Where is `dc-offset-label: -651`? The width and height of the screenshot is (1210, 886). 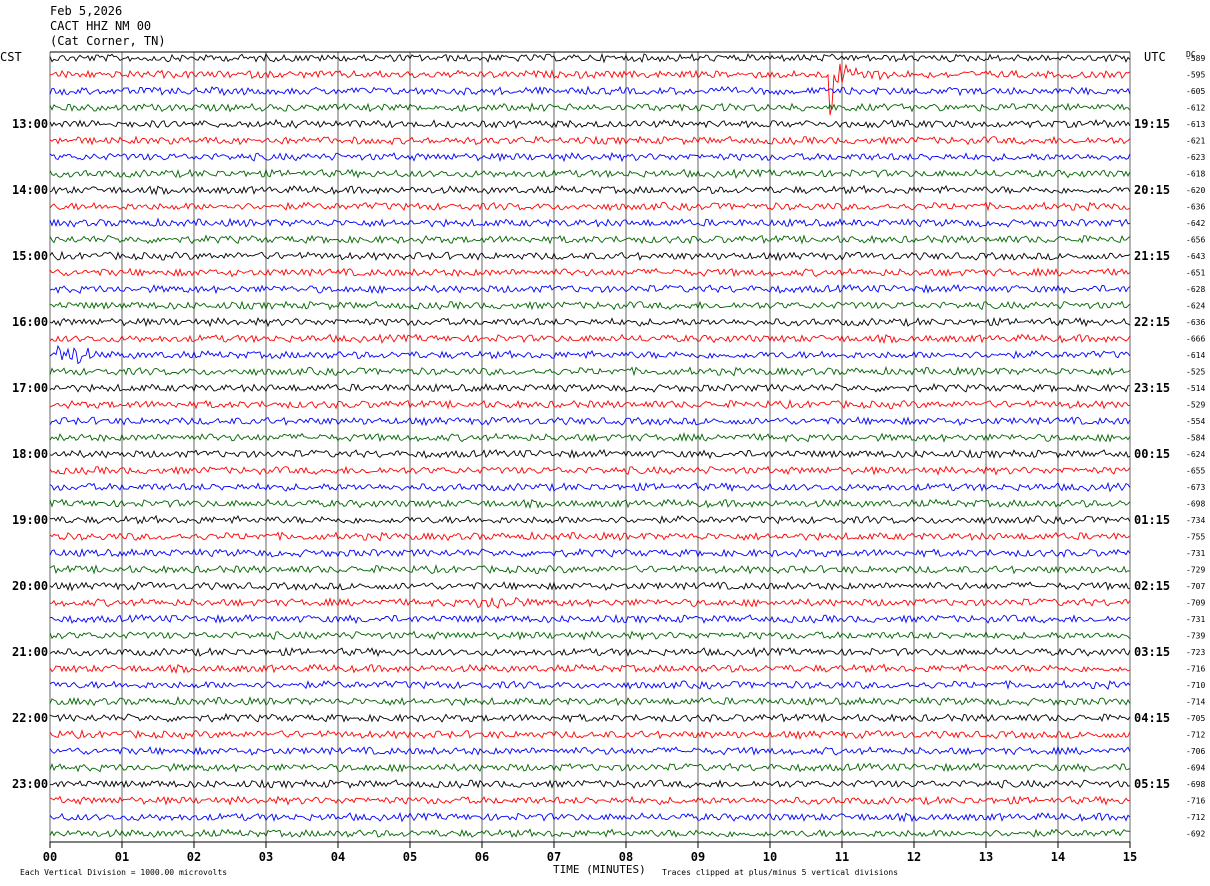 dc-offset-label: -651 is located at coordinates (1195, 273).